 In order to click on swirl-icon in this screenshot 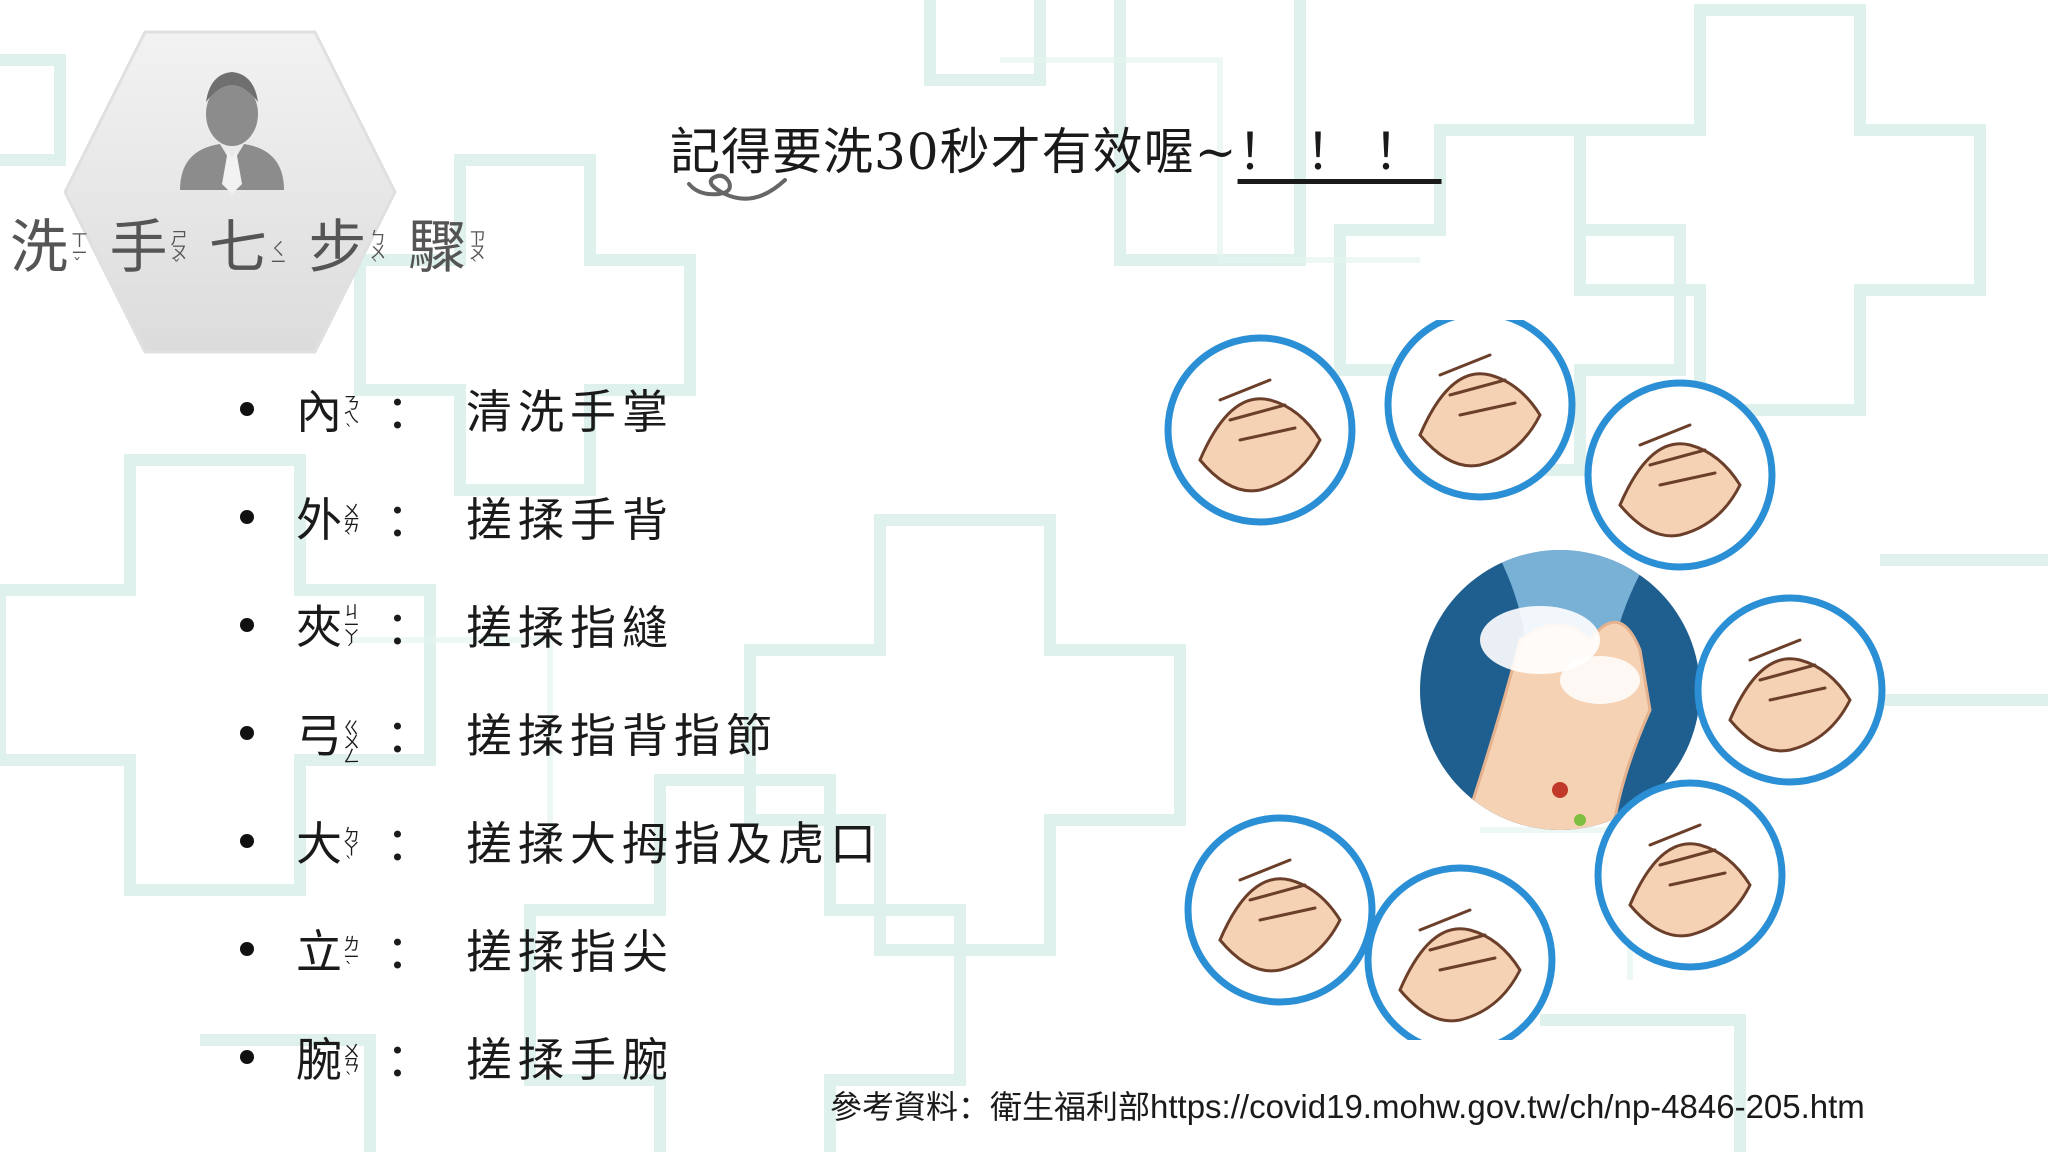, I will do `click(737, 187)`.